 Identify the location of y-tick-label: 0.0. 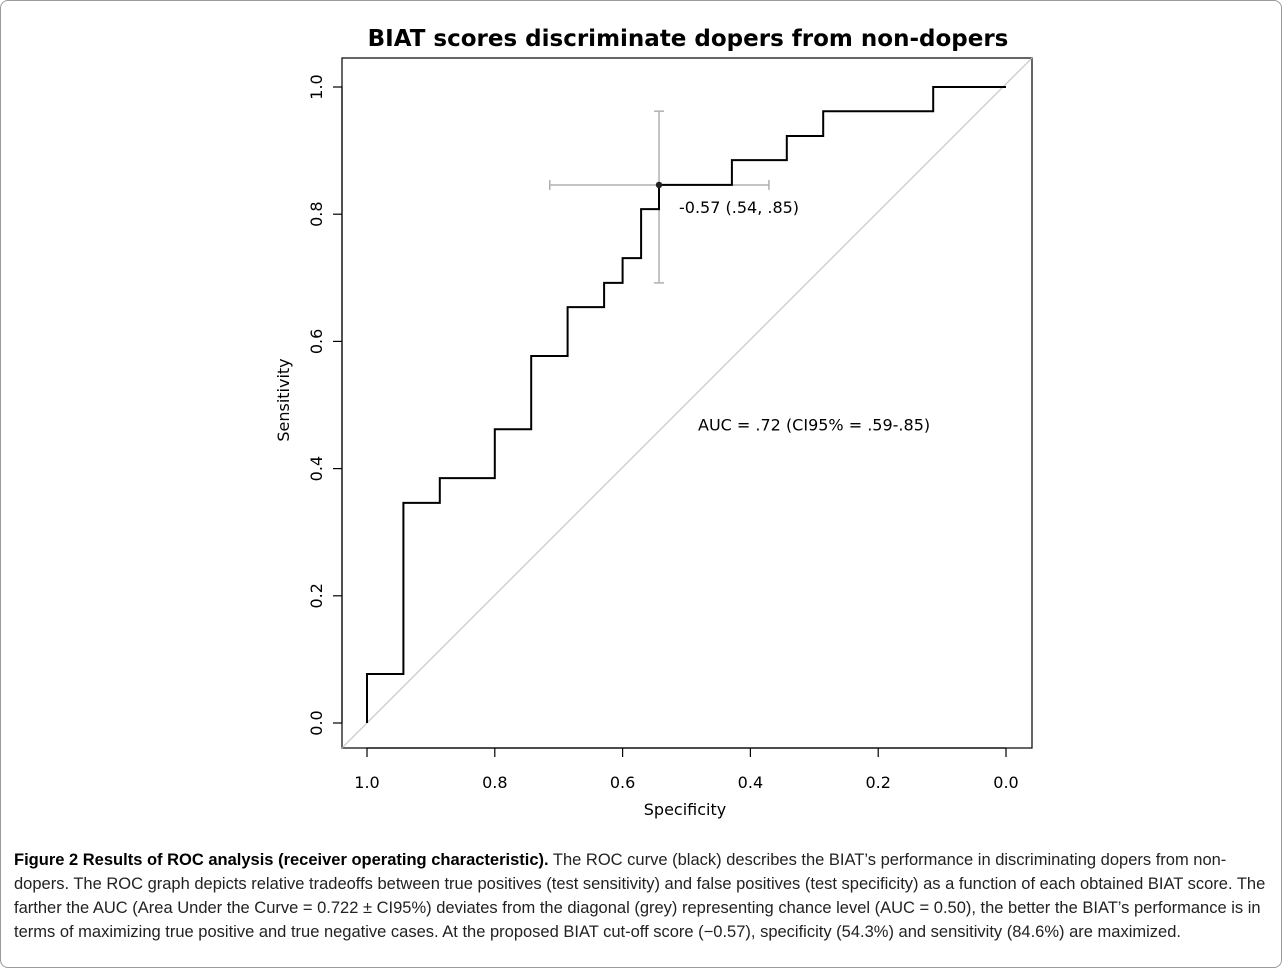
(316, 722).